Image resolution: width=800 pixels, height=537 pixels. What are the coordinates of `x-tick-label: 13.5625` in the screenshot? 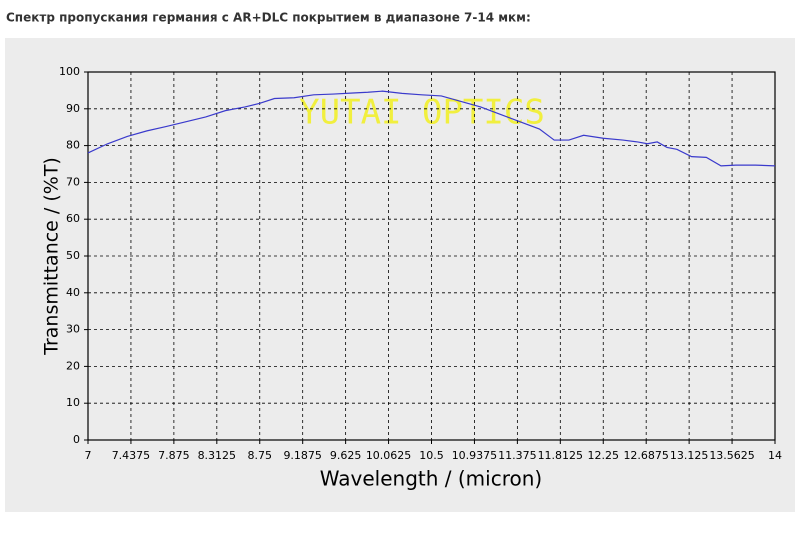 It's located at (732, 455).